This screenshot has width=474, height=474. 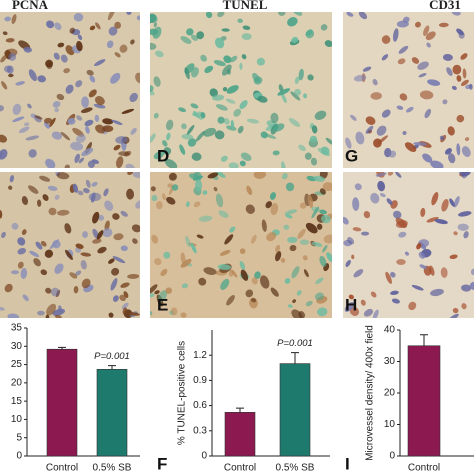 What do you see at coordinates (445, 6) in the screenshot?
I see `column-header: CD31` at bounding box center [445, 6].